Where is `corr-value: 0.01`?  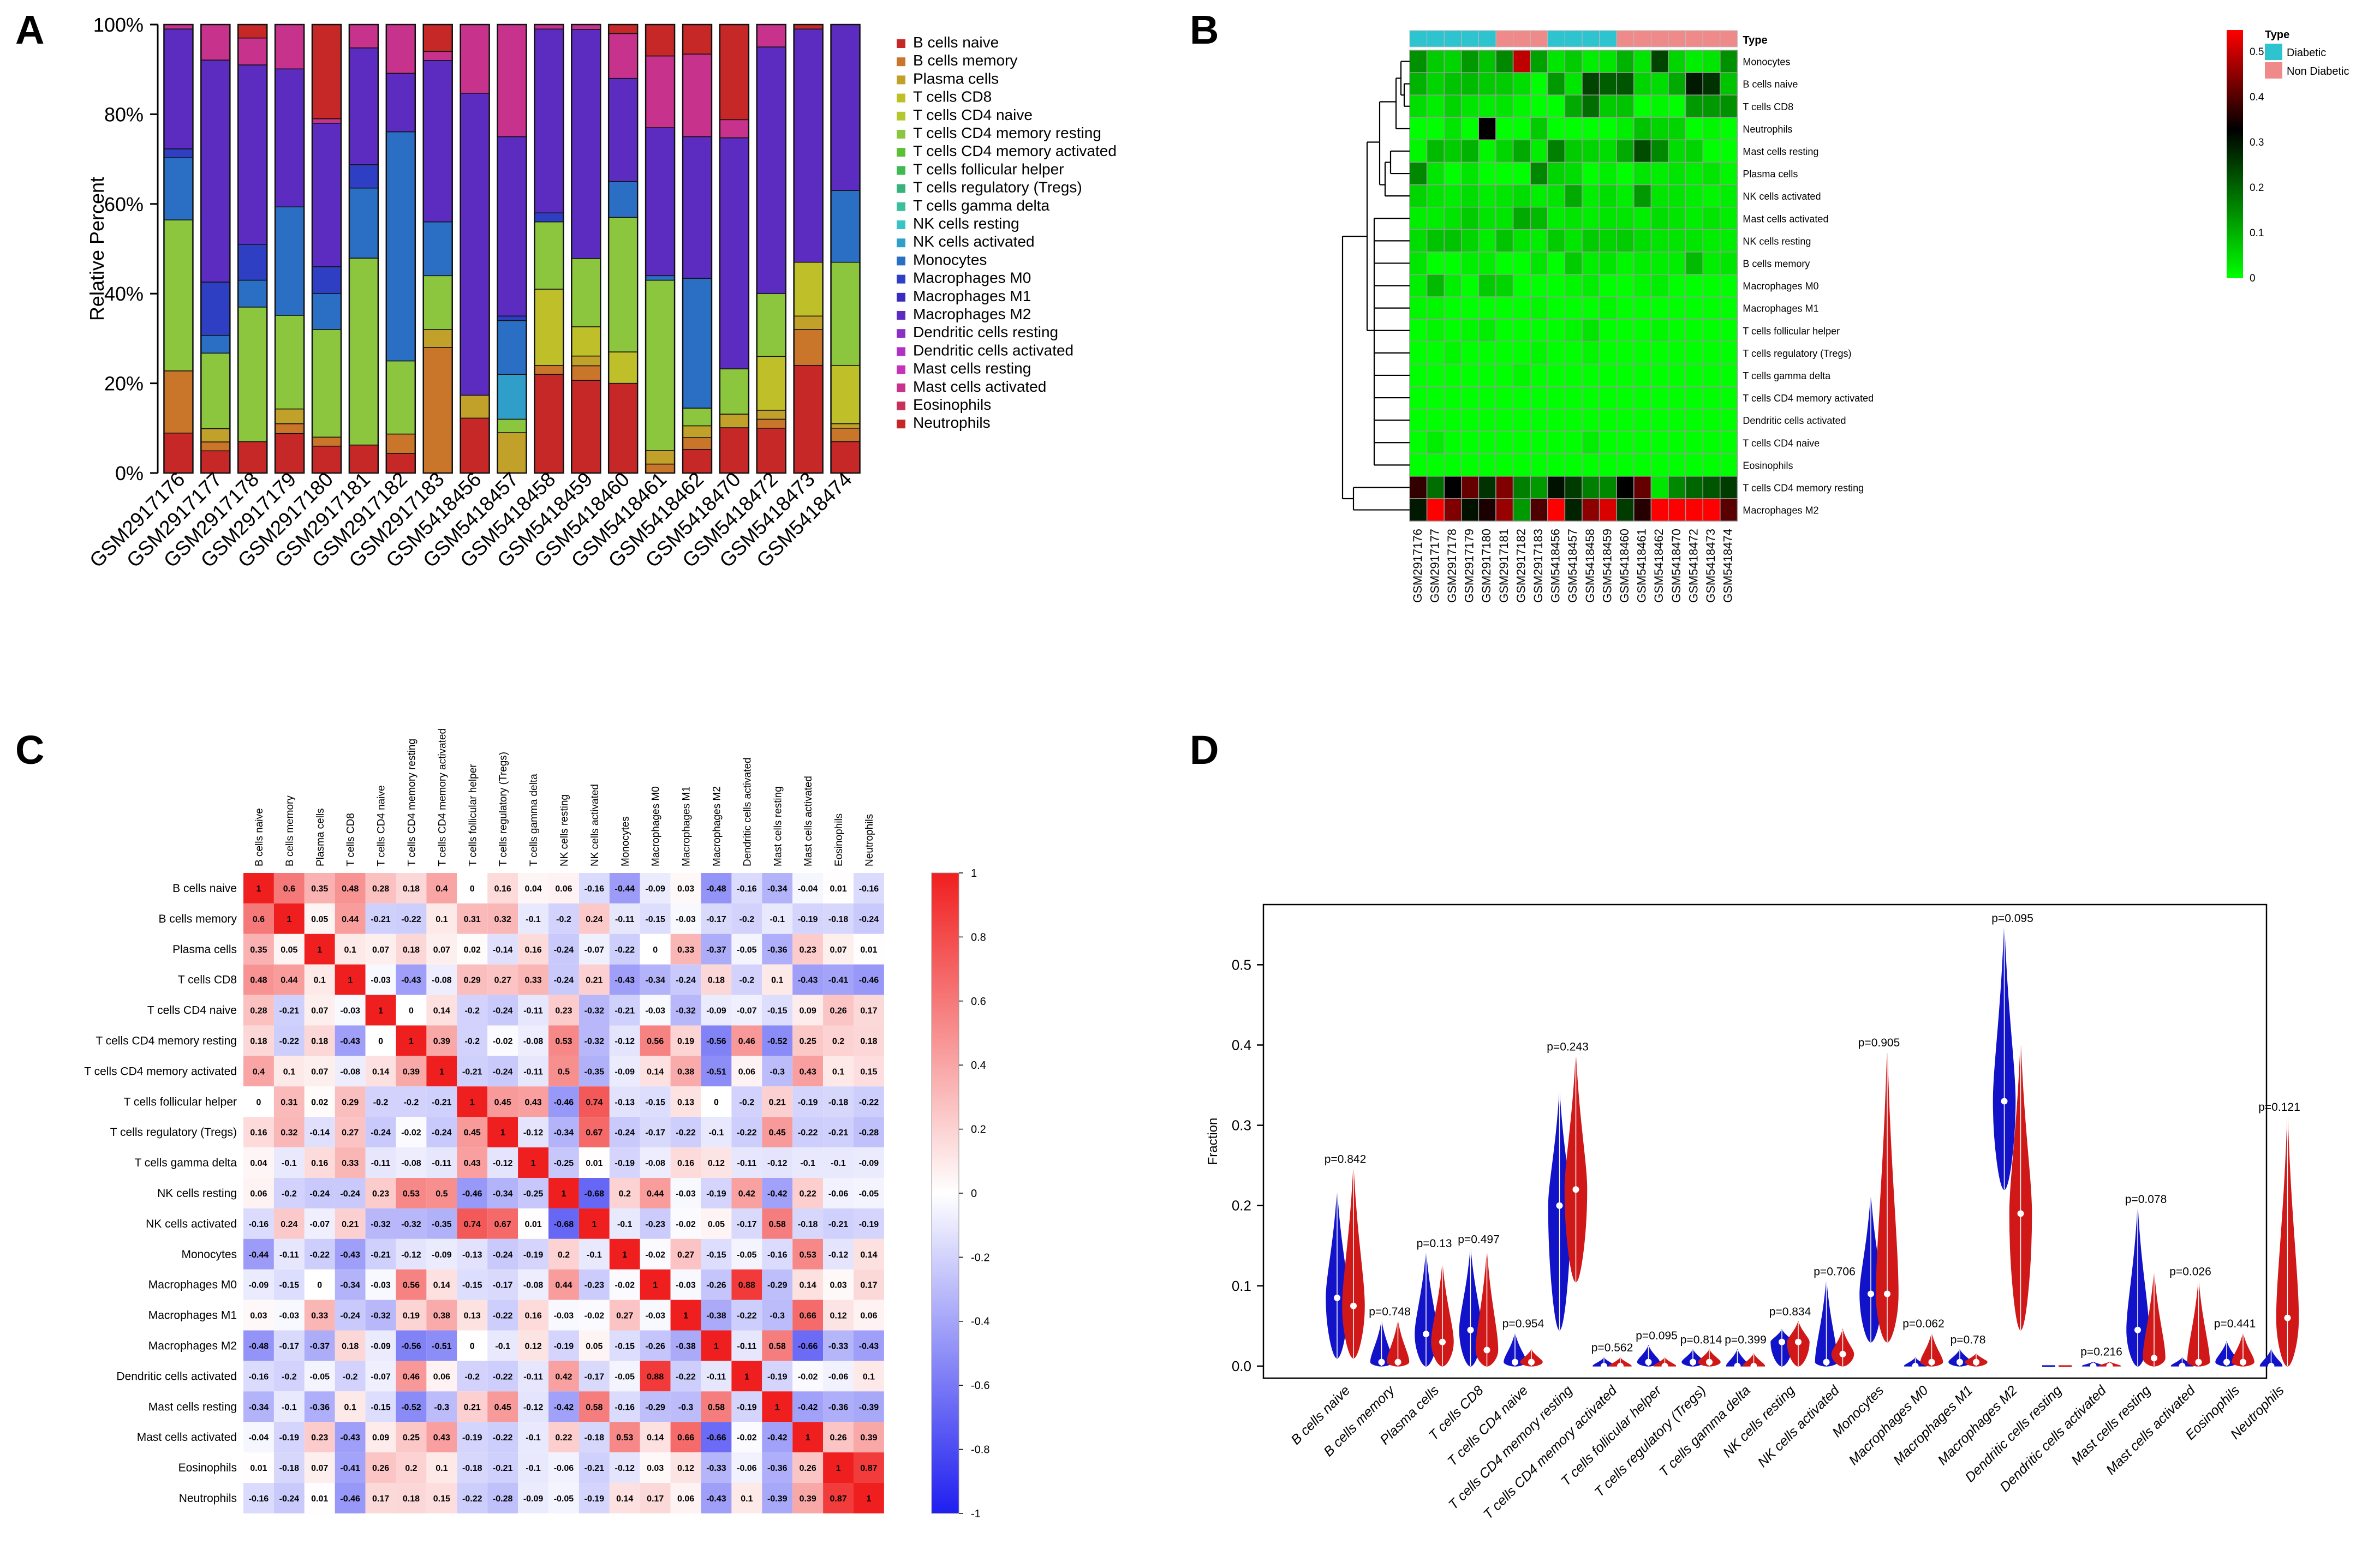
corr-value: 0.01 is located at coordinates (868, 950).